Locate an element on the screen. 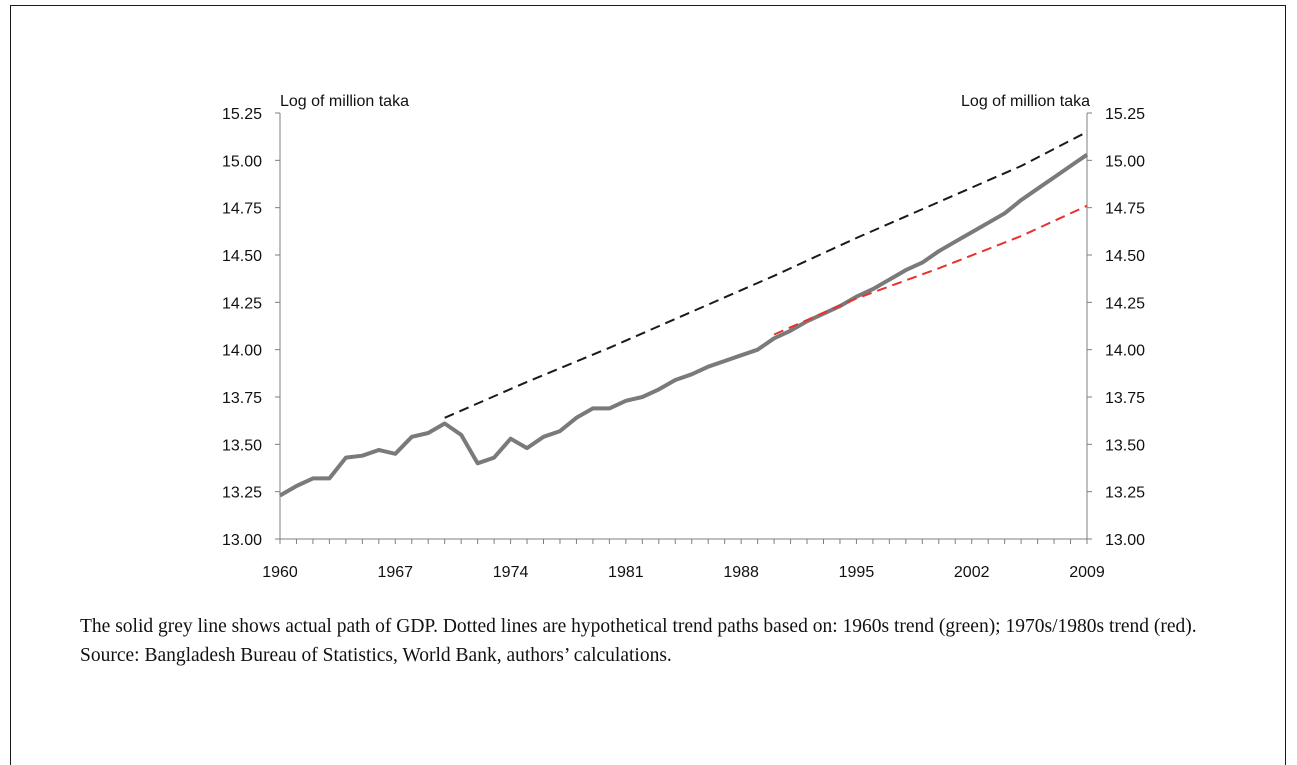  x-tick-label: 1974 is located at coordinates (511, 572).